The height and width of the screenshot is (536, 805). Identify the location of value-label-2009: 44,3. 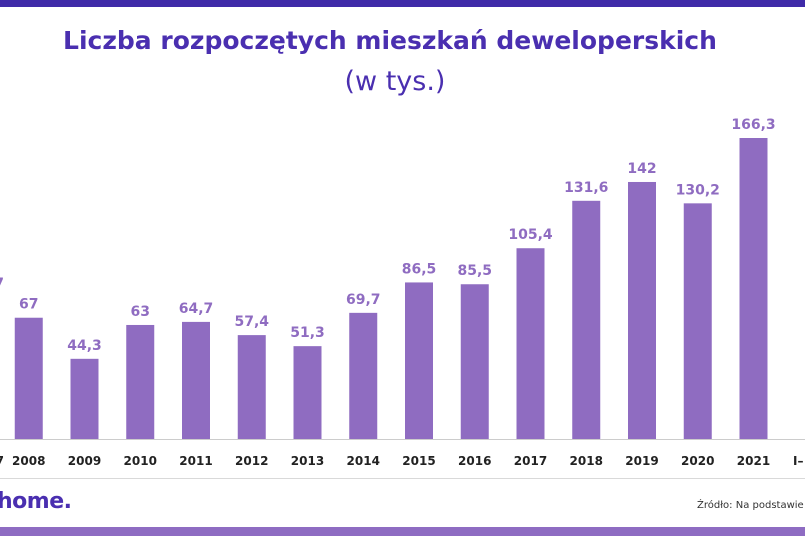
(84, 346).